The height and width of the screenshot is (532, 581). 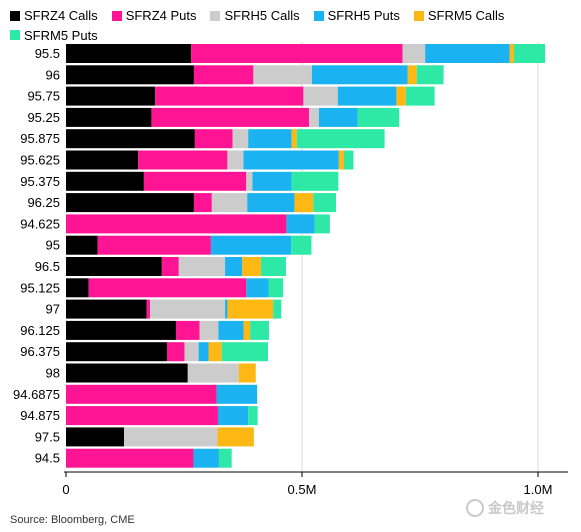 What do you see at coordinates (40, 330) in the screenshot?
I see `category-label: 96.125` at bounding box center [40, 330].